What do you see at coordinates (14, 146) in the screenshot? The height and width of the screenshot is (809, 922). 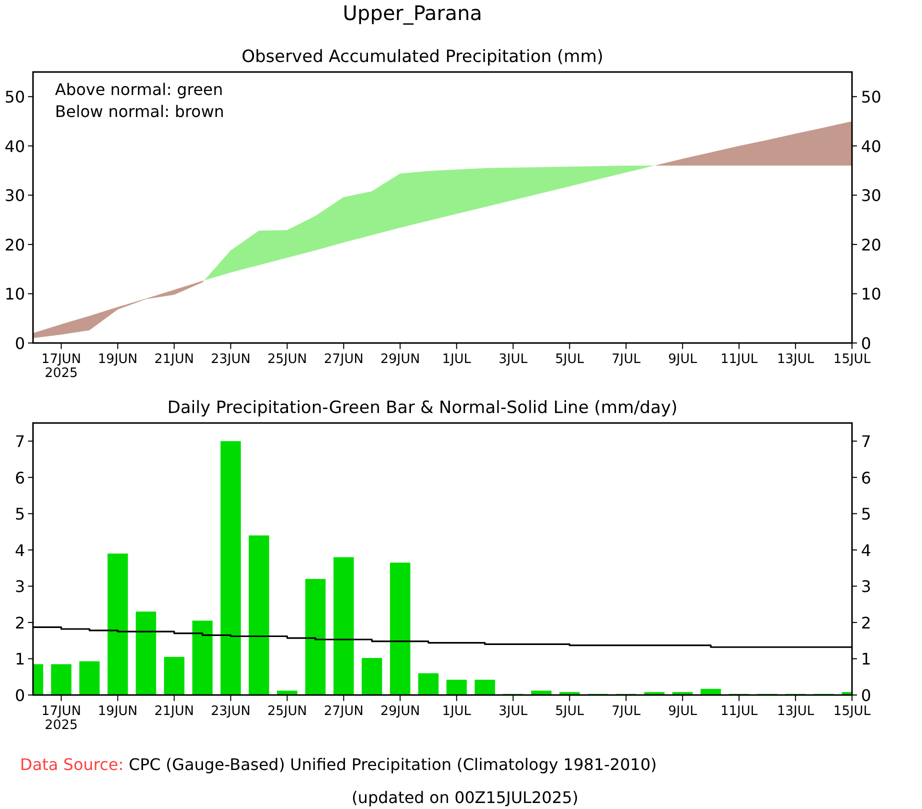 I see `y-tick-label: 40` at bounding box center [14, 146].